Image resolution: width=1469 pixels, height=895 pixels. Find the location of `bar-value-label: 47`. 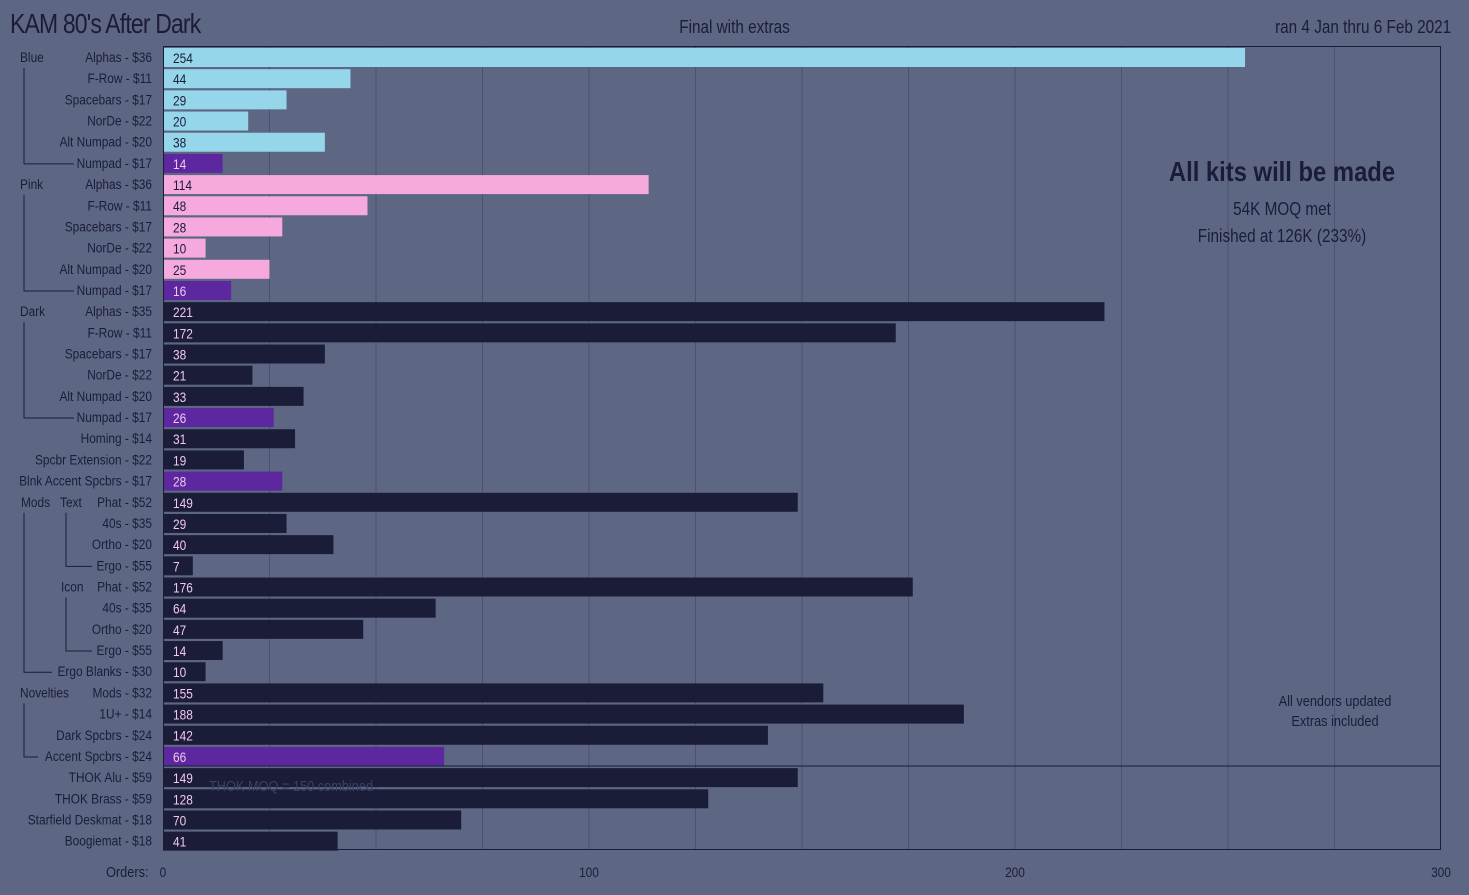

bar-value-label: 47 is located at coordinates (179, 630).